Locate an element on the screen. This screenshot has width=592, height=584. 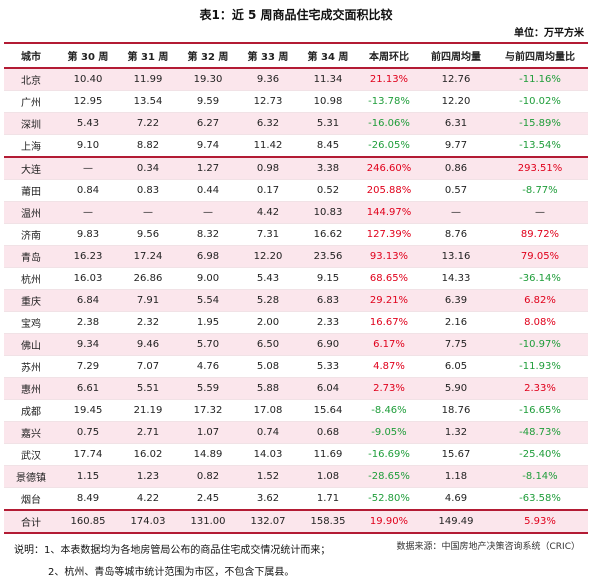
value-cell: 23.56 is located at coordinates (328, 256).